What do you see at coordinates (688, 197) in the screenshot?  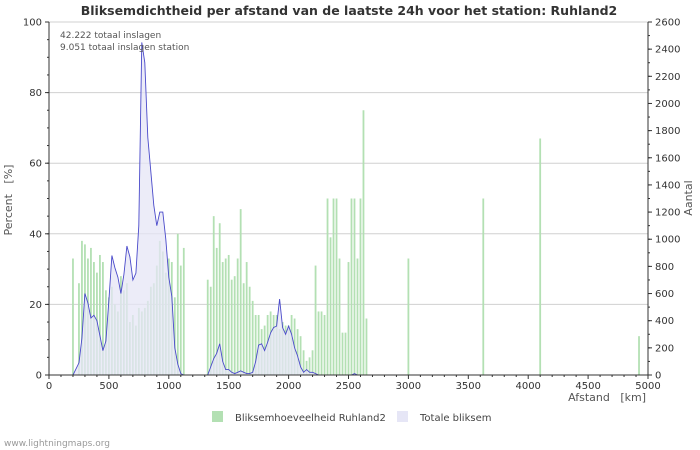 I see `y-axis-label-right: Aantal` at bounding box center [688, 197].